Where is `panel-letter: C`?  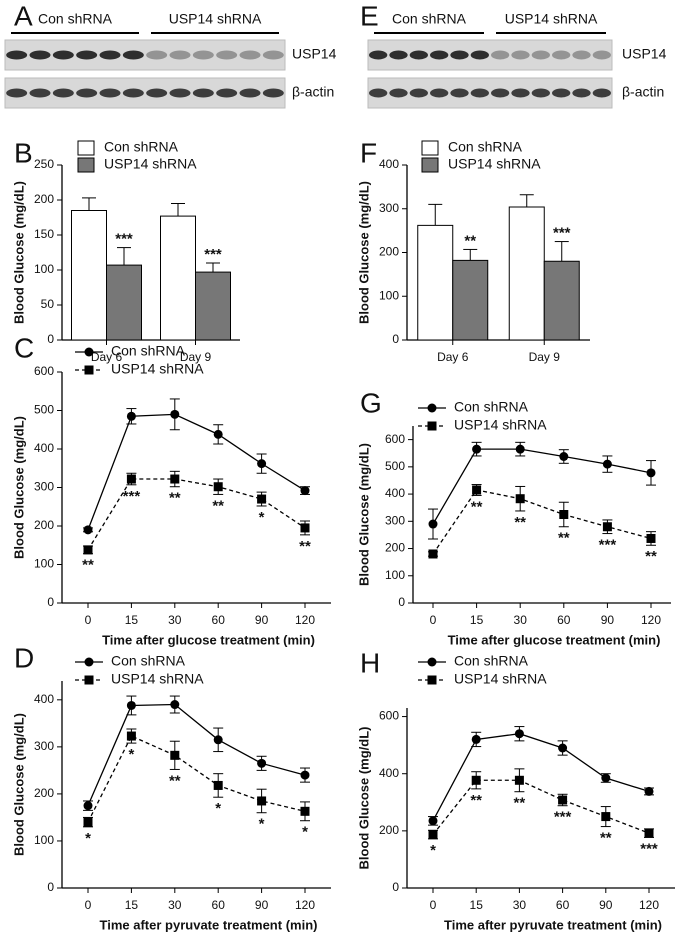
panel-letter: C is located at coordinates (24, 347).